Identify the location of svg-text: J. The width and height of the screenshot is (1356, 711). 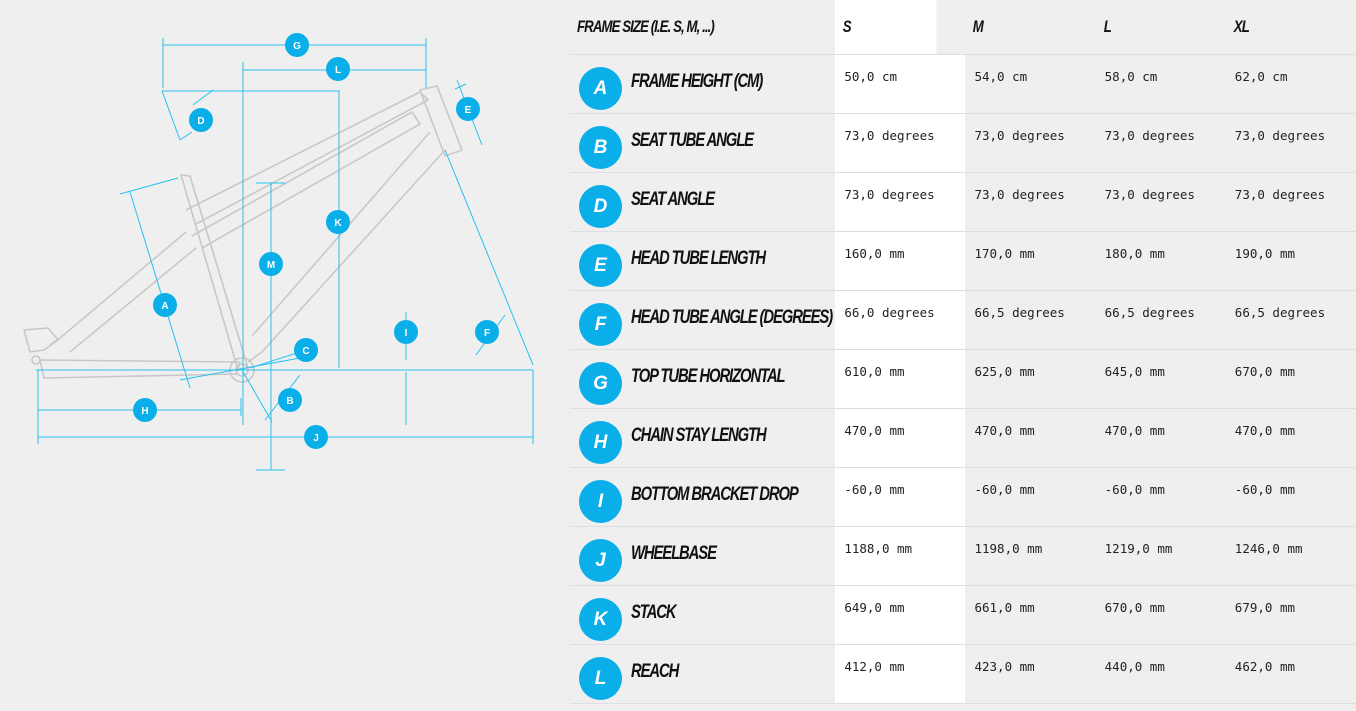
(316, 438).